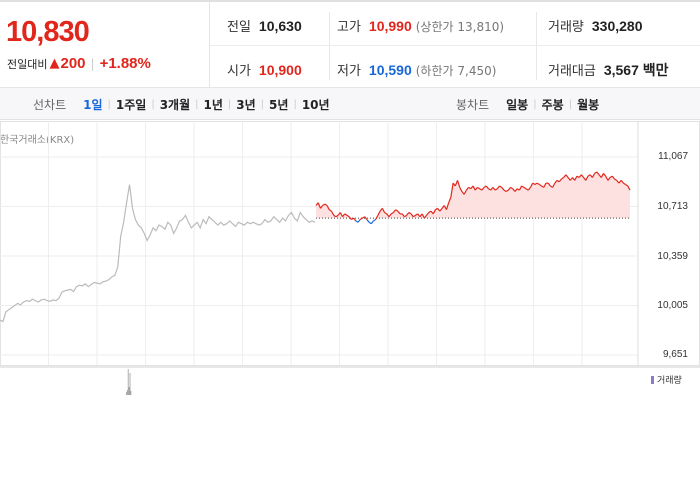 The height and width of the screenshot is (490, 700). I want to click on volume: 거래량 330,280, so click(595, 25).